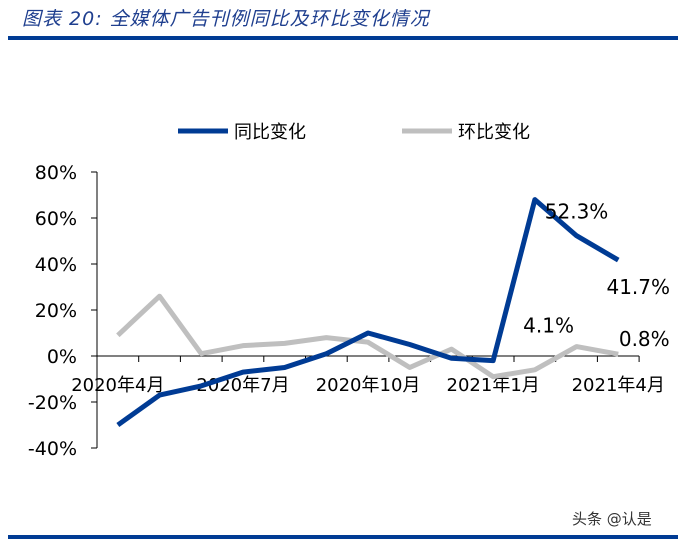 The height and width of the screenshot is (544, 681). I want to click on watermark: 头条 @认是, so click(612, 519).